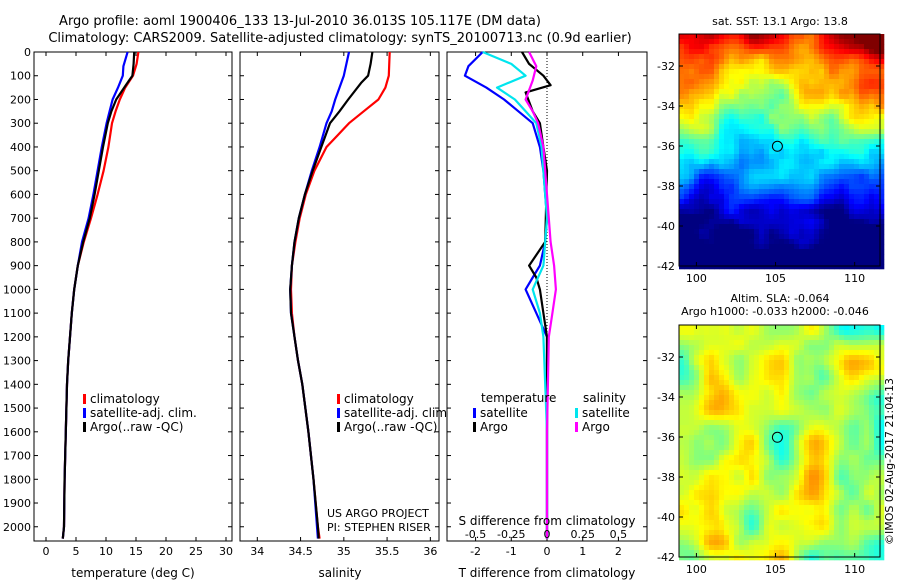 This screenshot has height=580, width=900. I want to click on credit-line-2: PI: STEPHEN RISER, so click(379, 527).